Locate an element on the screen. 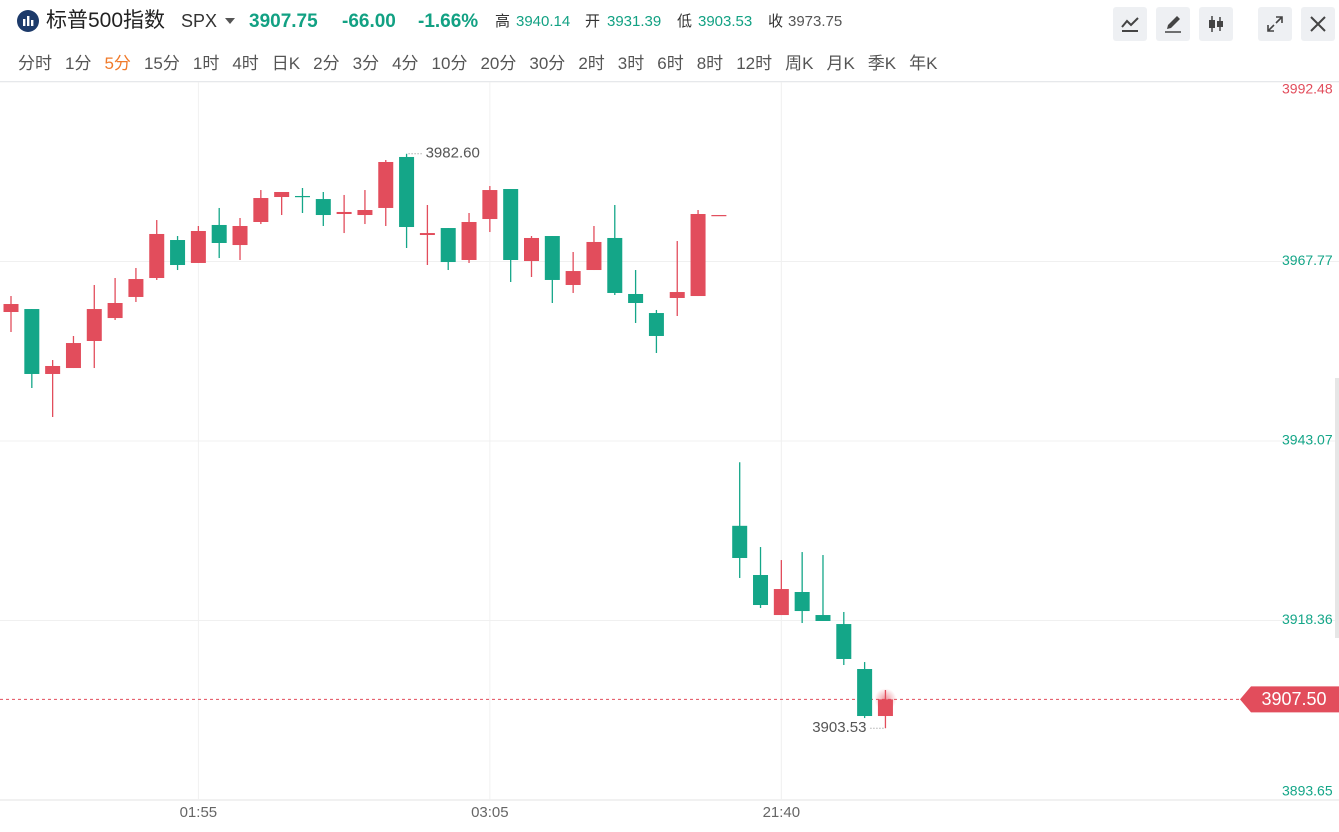  timeframe-tab: 周K is located at coordinates (799, 63).